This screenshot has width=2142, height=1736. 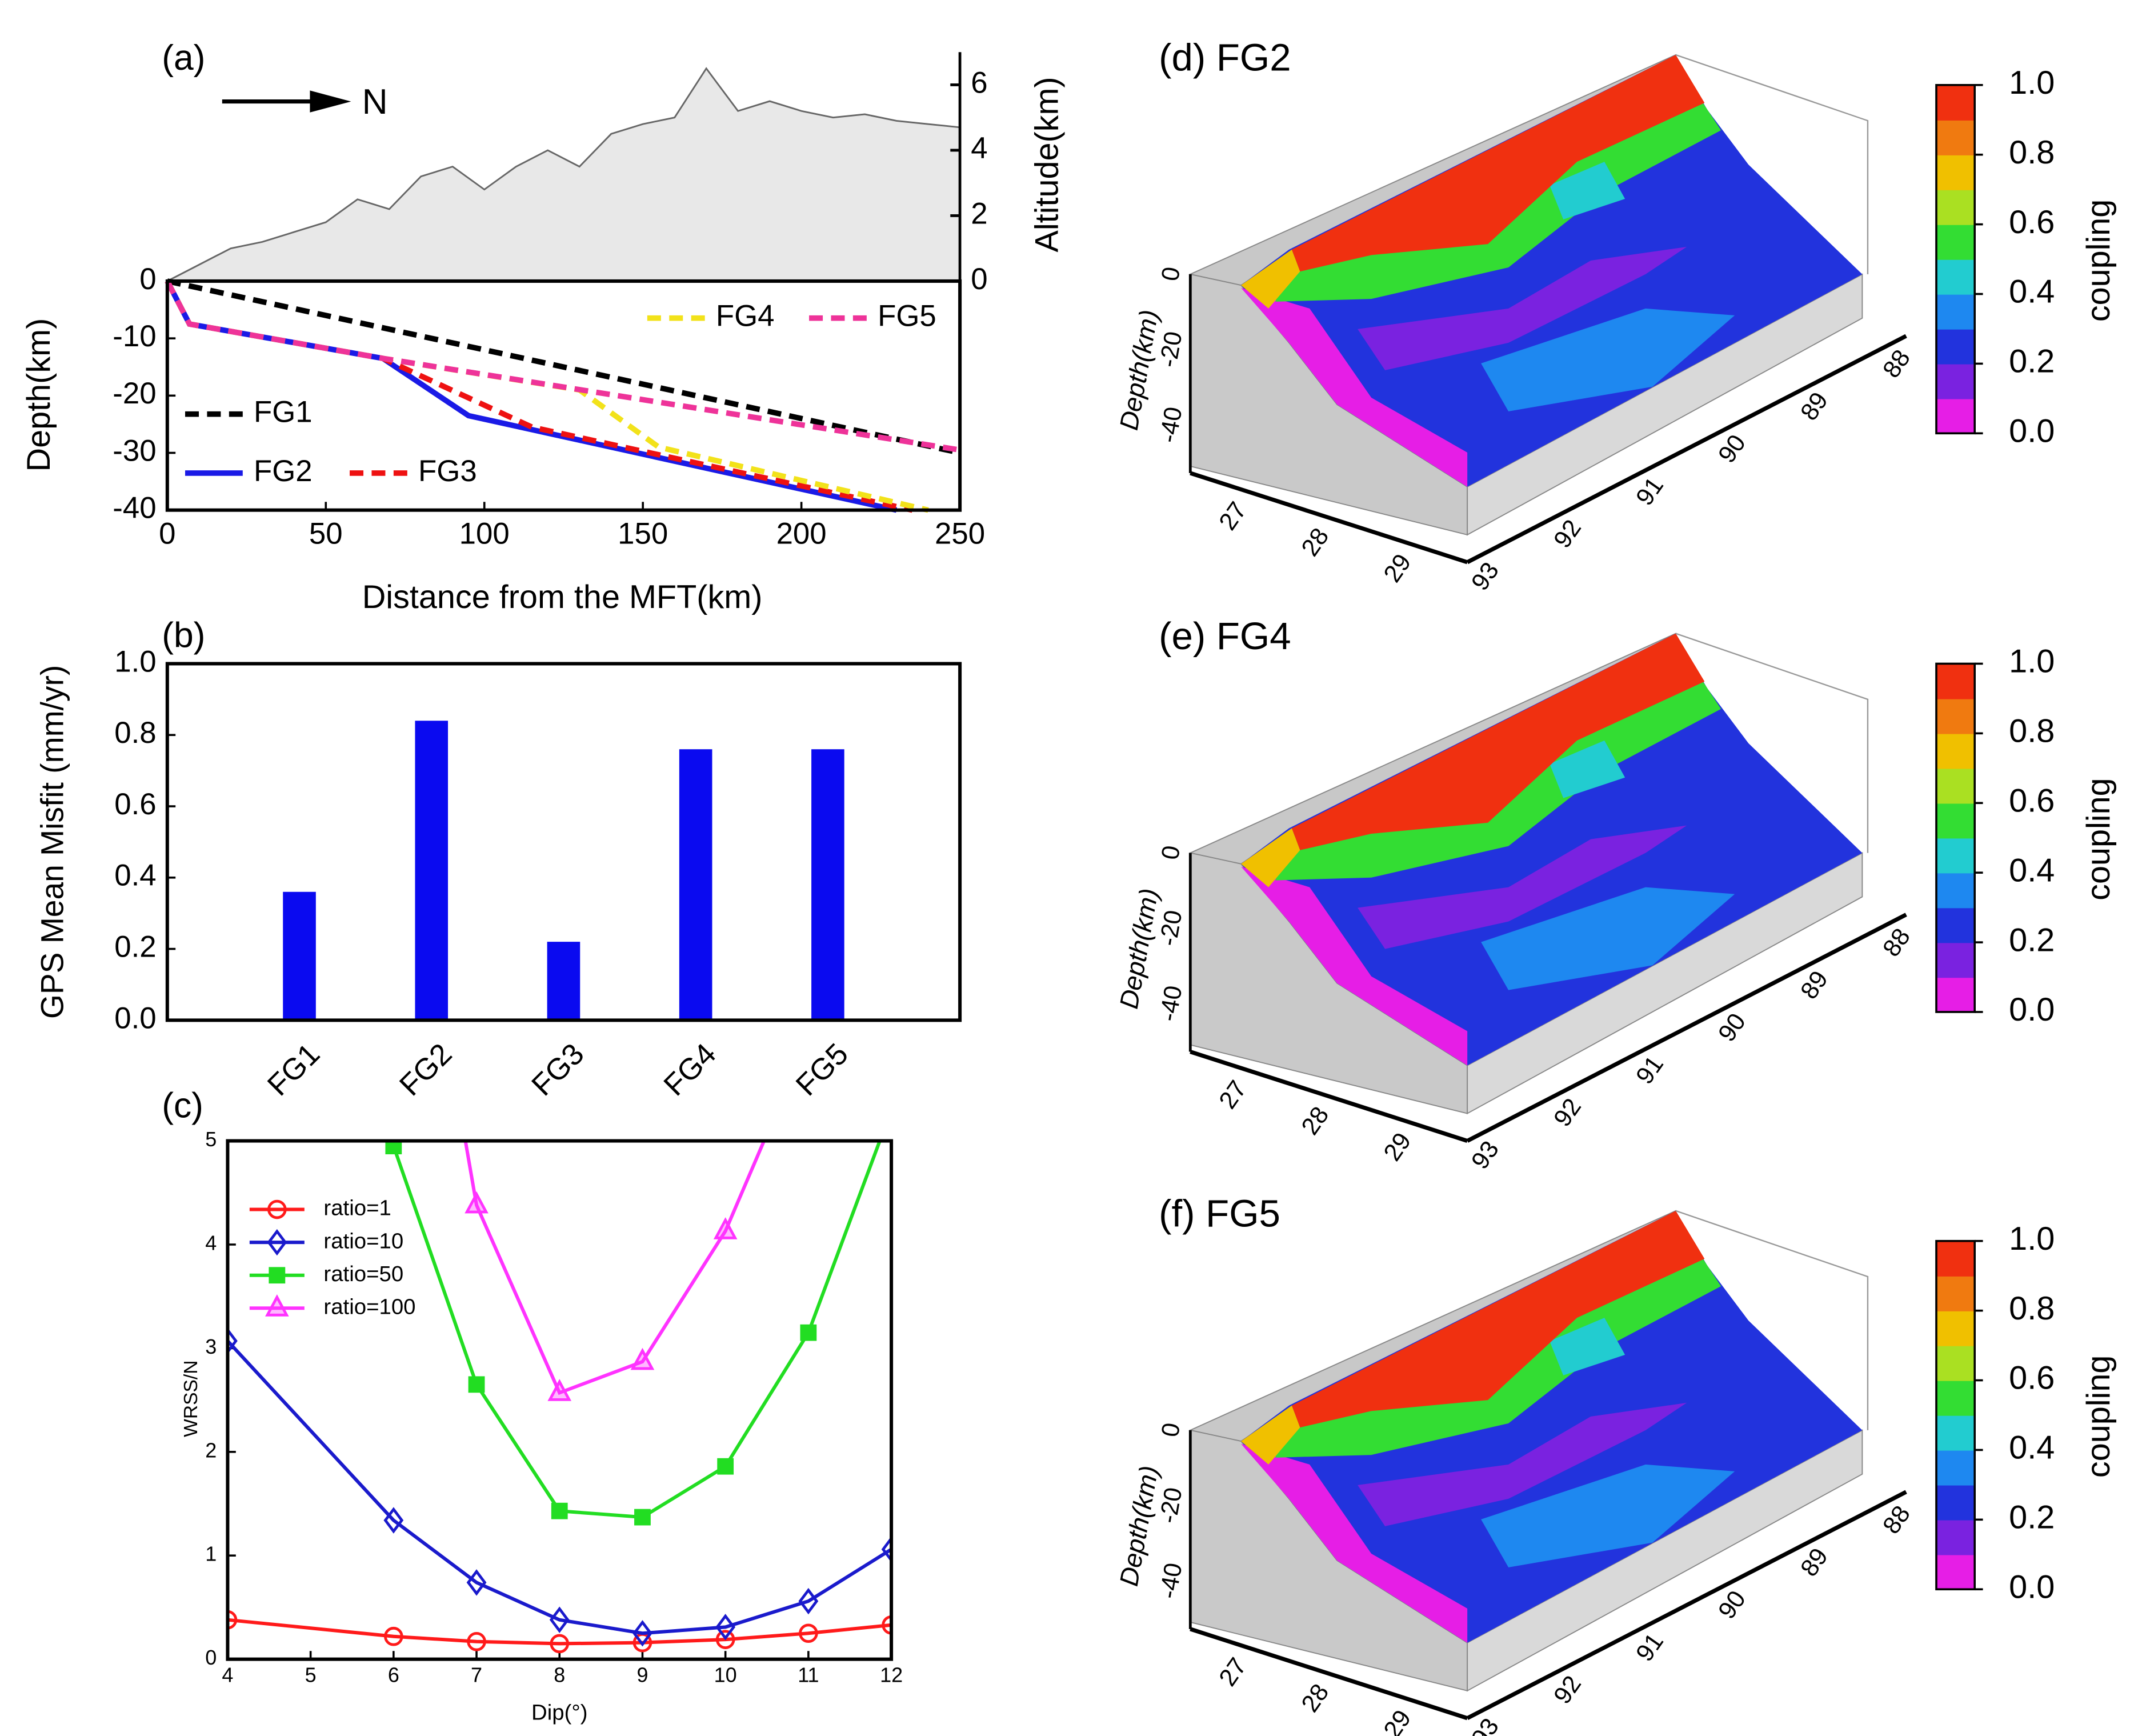 I want to click on y2-tick-label: 6, so click(x=979, y=82).